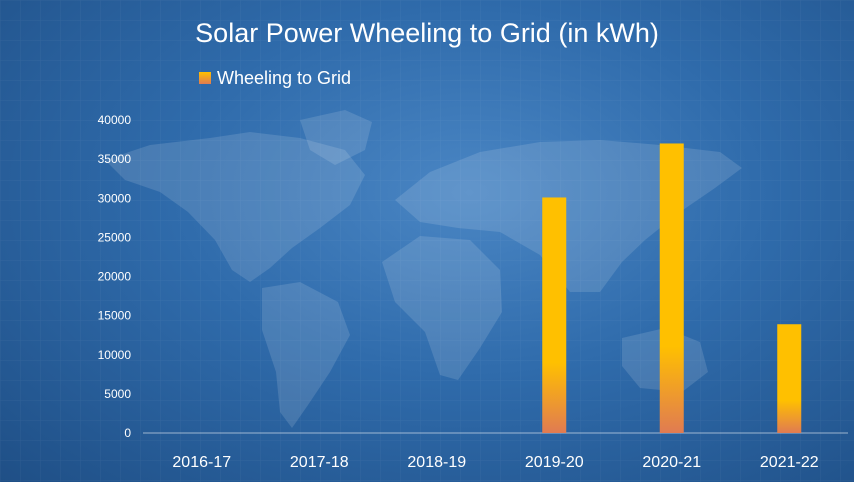  I want to click on y-axis-ticks: 0 5000 10000 15000 20000 25000 30000 35000 40000, so click(115, 276).